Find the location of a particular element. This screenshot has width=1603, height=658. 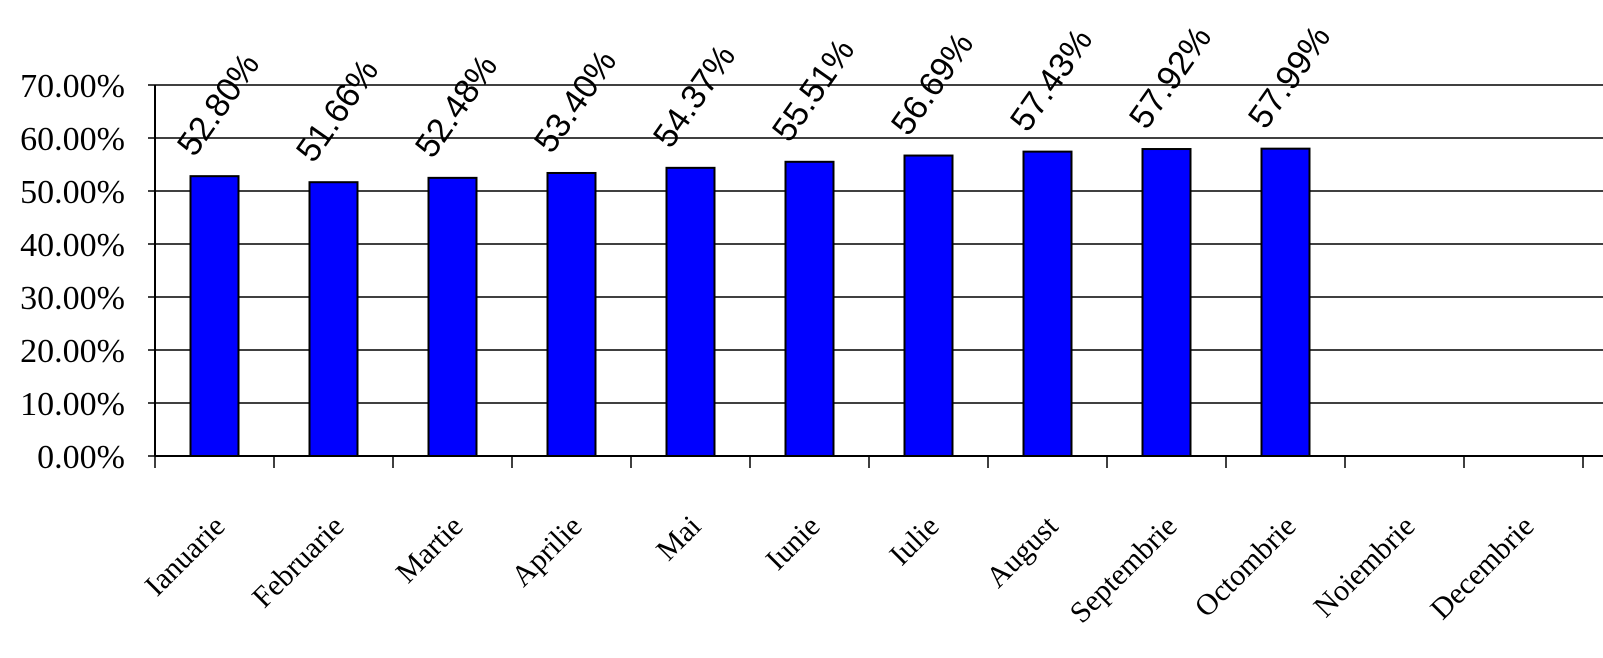

x-tick-label: Iunie is located at coordinates (793, 543).